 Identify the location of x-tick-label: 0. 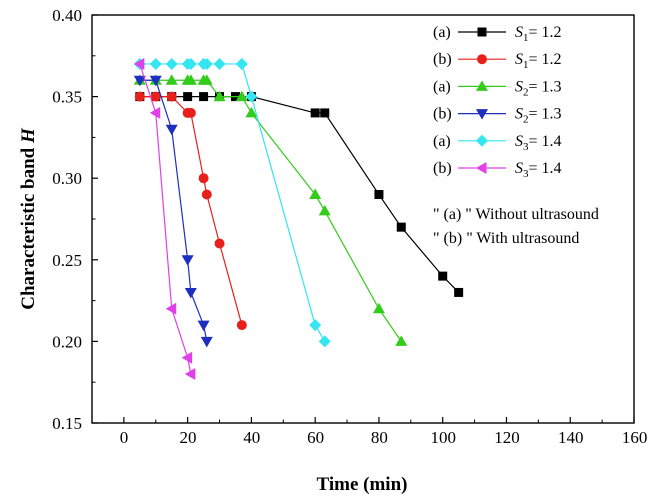
(124, 437).